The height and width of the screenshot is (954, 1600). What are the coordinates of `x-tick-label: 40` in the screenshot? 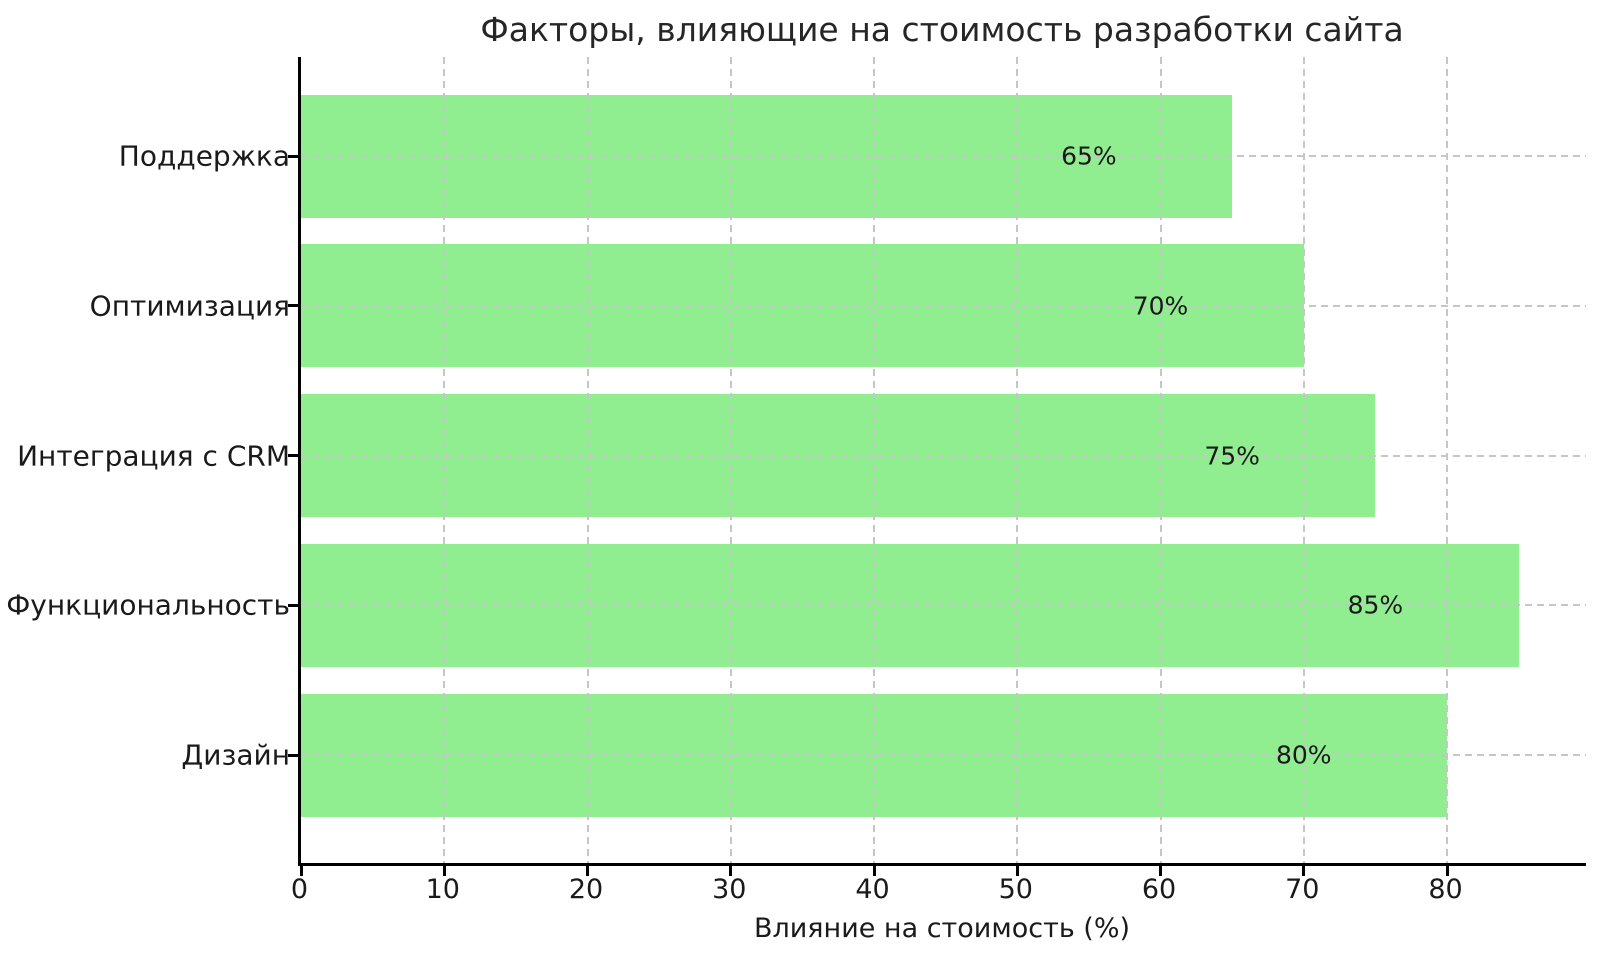 It's located at (872, 889).